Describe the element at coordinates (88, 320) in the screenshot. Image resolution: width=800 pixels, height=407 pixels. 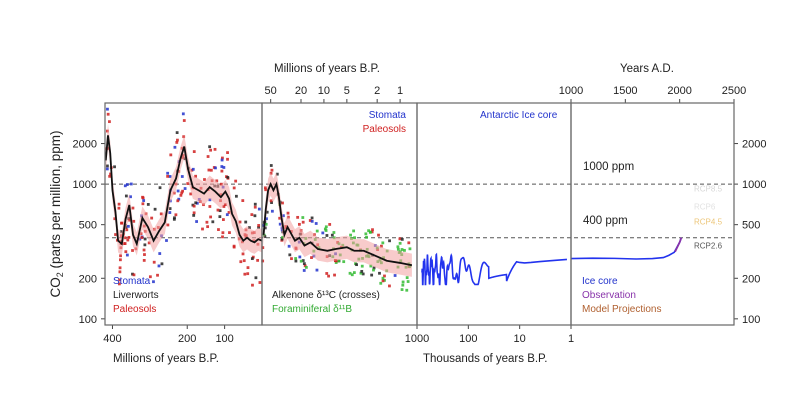
I see `y-tick-label-left-100: 100` at that location.